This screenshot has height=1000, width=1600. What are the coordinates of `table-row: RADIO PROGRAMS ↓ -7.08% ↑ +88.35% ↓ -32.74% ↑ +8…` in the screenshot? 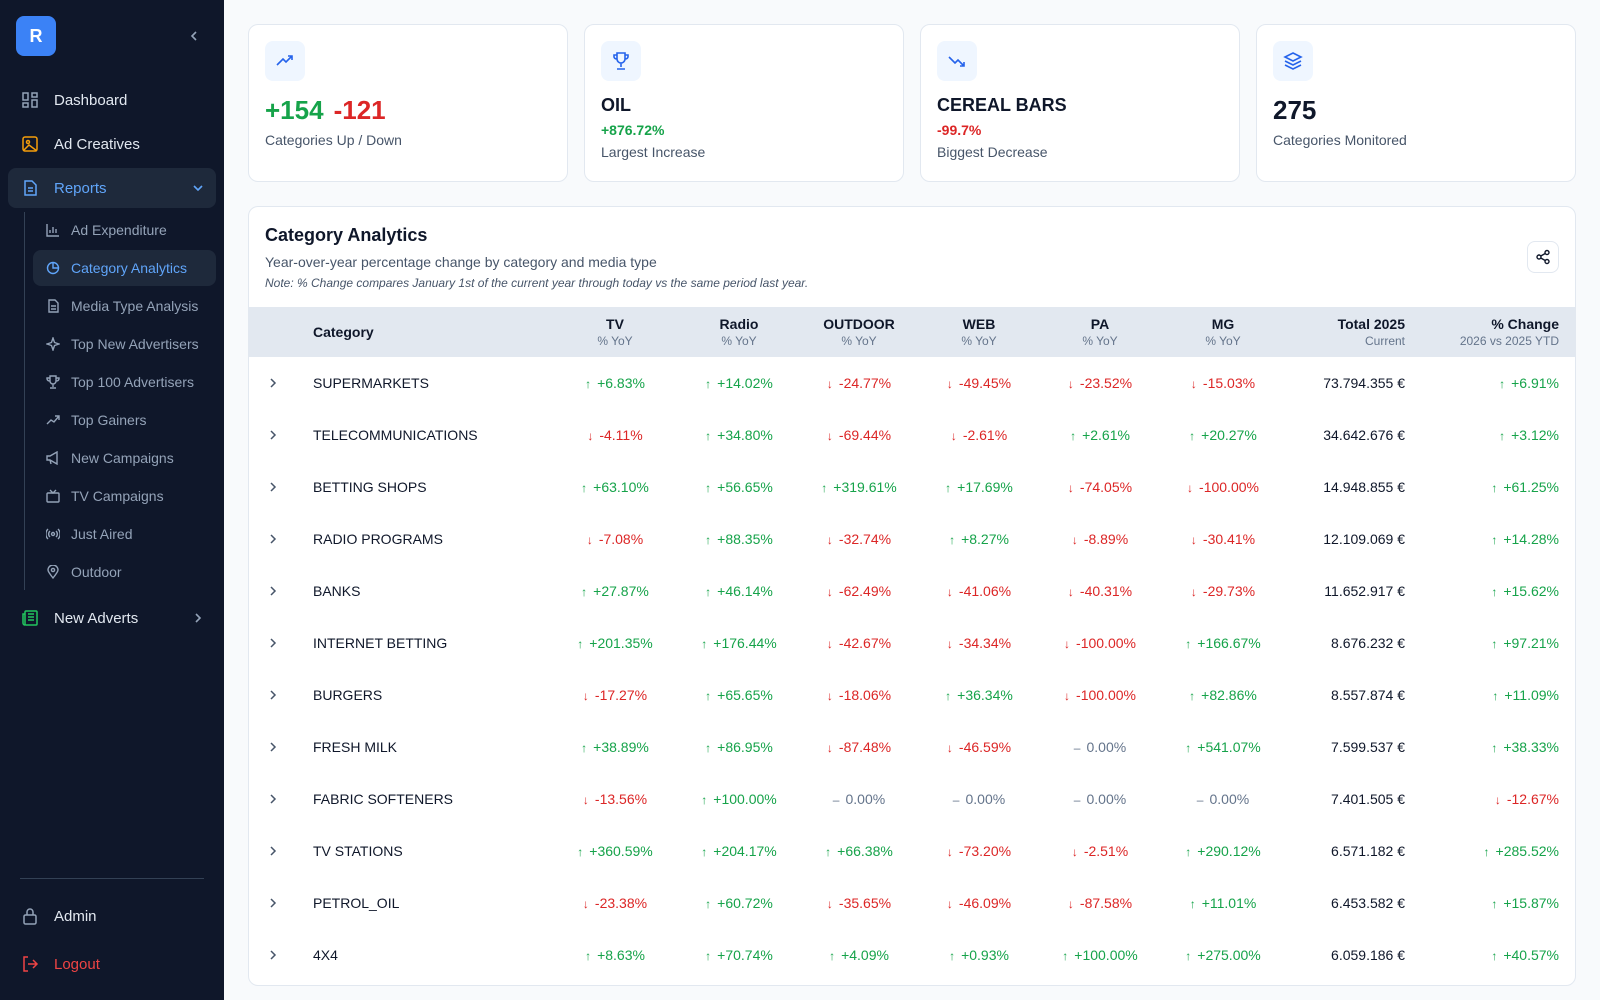 It's located at (912, 539).